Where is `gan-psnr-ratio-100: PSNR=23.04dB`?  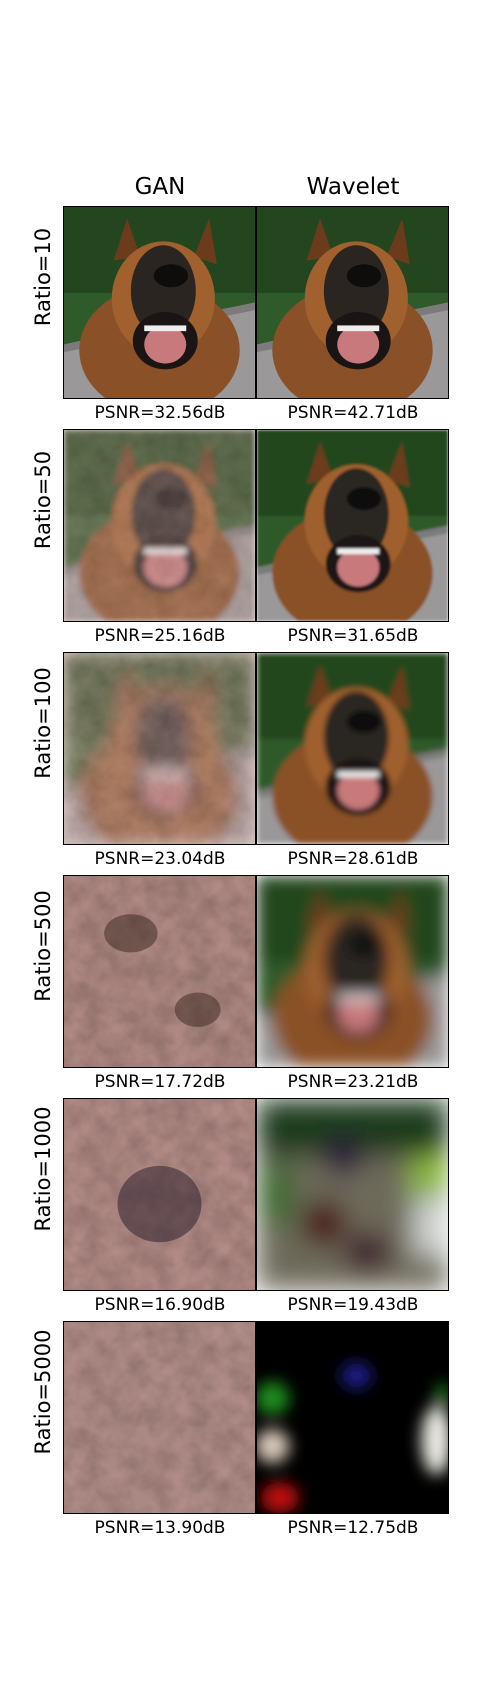 gan-psnr-ratio-100: PSNR=23.04dB is located at coordinates (160, 859).